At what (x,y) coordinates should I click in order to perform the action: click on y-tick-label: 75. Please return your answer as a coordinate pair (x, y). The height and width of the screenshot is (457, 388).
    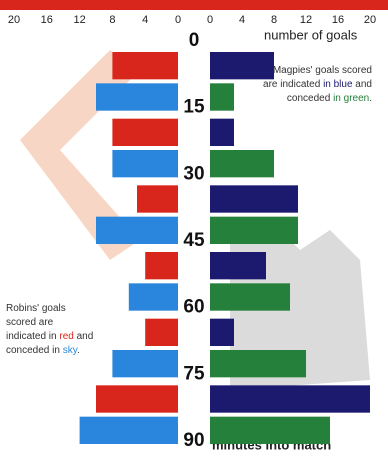
    Looking at the image, I should click on (194, 373).